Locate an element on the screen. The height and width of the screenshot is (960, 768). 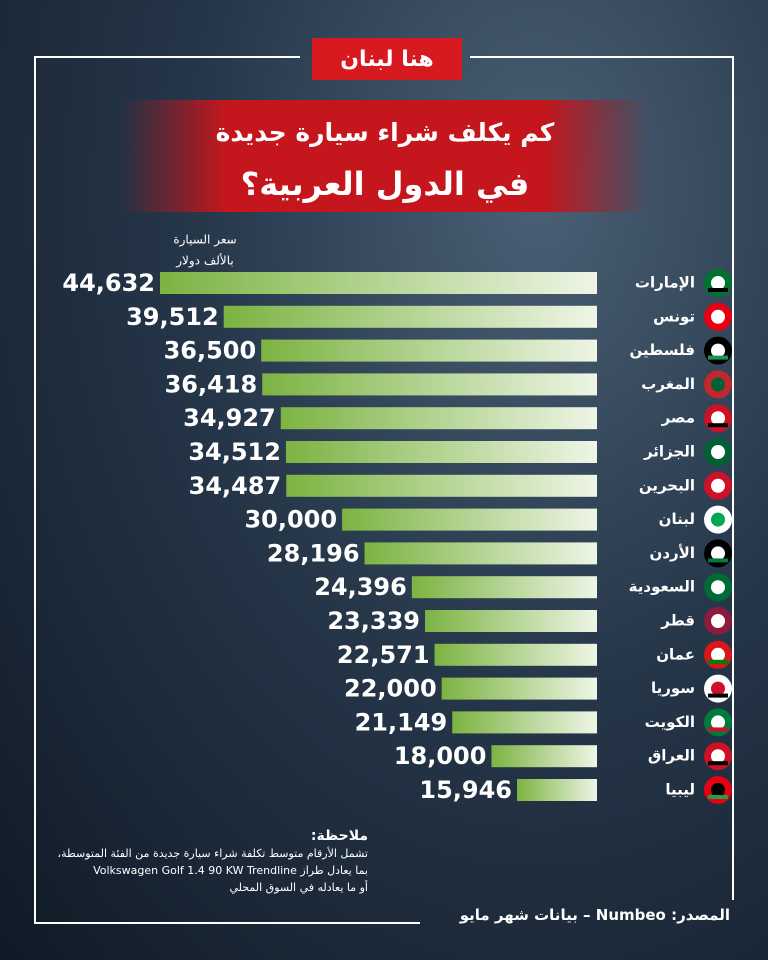
category-label: الكويت is located at coordinates (670, 722).